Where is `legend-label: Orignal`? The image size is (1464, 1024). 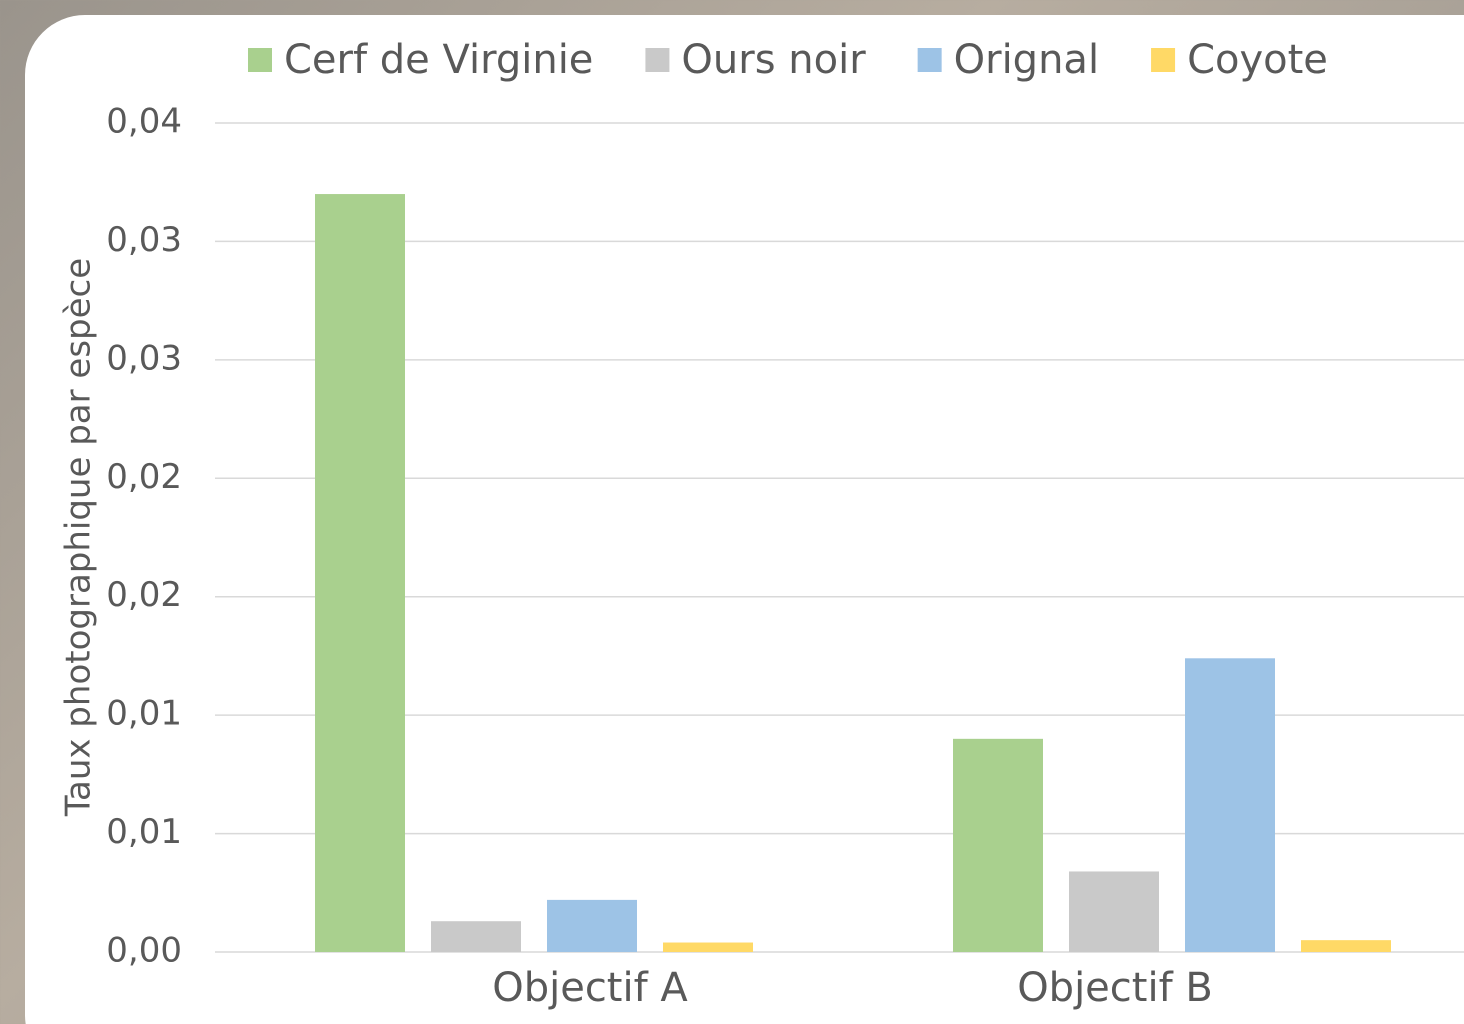
legend-label: Orignal is located at coordinates (1026, 60).